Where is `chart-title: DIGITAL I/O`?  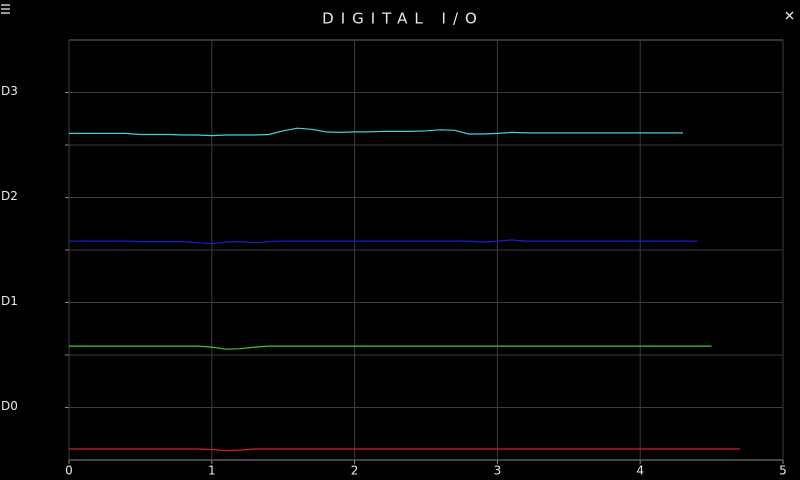
chart-title: DIGITAL I/O is located at coordinates (403, 19).